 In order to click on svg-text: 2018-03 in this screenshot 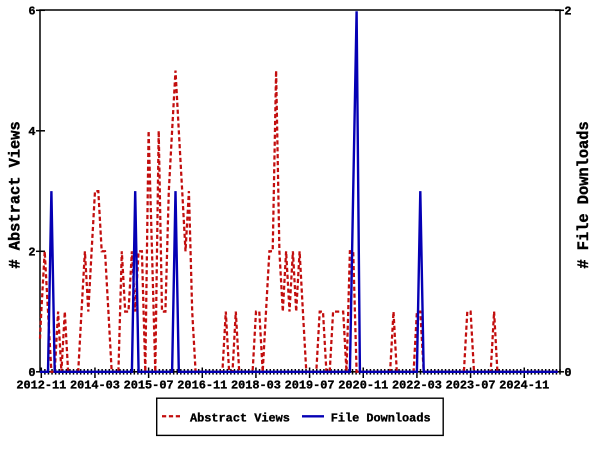, I will do `click(256, 386)`.